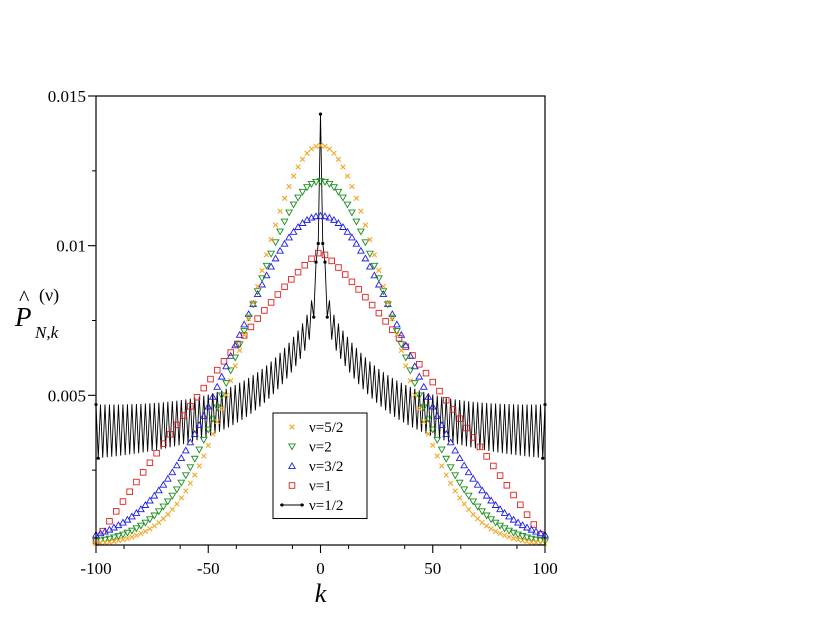  I want to click on legend-marker, so click(302, 505).